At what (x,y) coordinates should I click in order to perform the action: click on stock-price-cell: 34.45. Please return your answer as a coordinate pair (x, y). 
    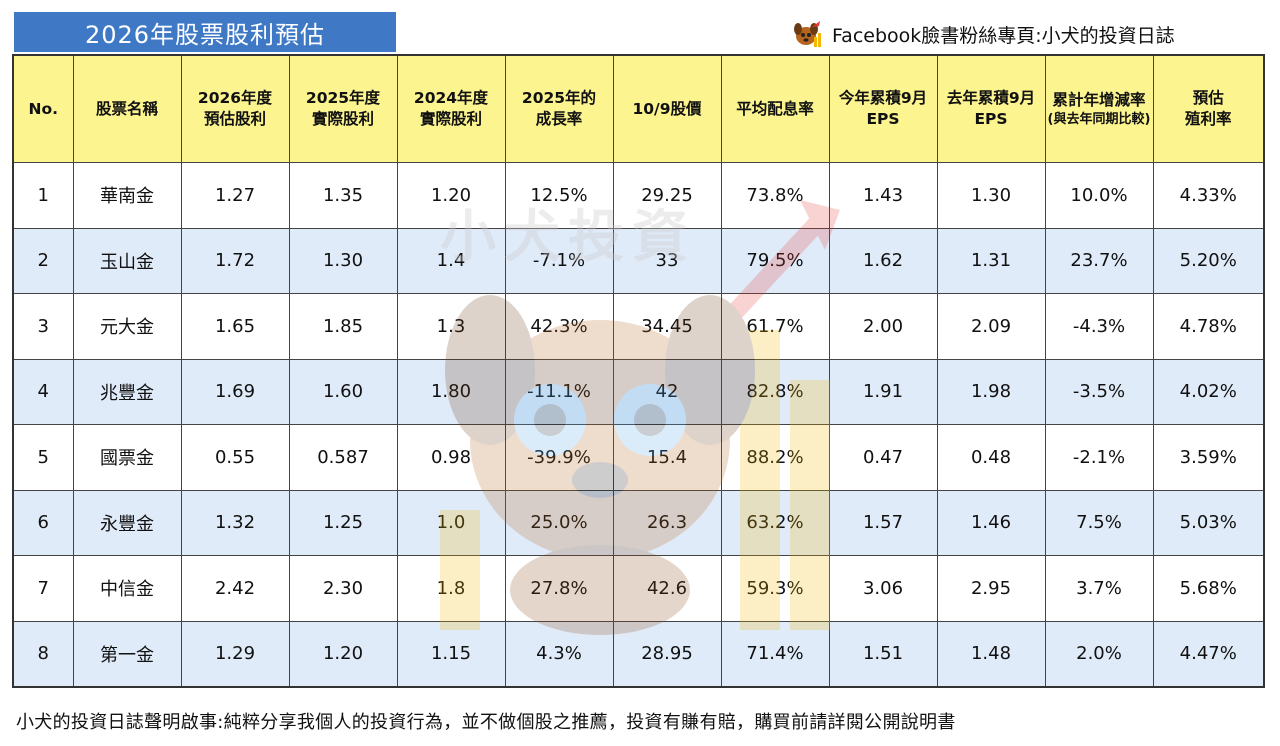
    Looking at the image, I should click on (667, 326).